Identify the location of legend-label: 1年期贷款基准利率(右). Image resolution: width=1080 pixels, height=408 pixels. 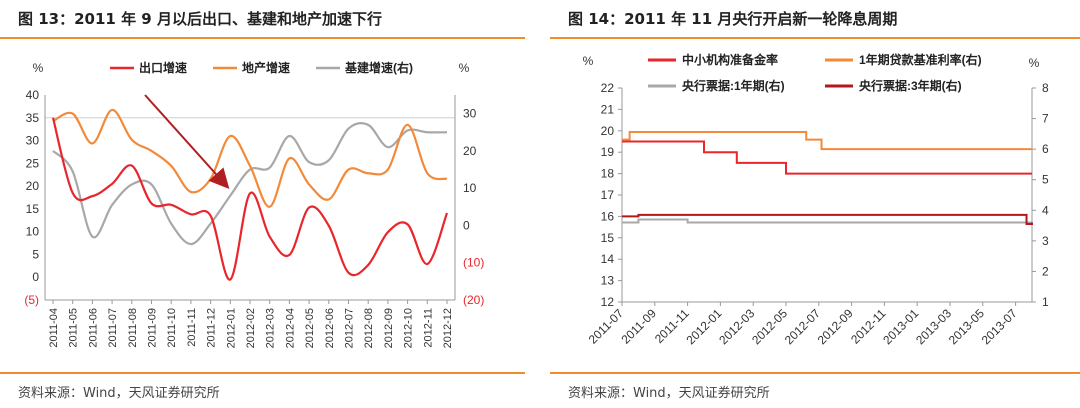
(920, 59).